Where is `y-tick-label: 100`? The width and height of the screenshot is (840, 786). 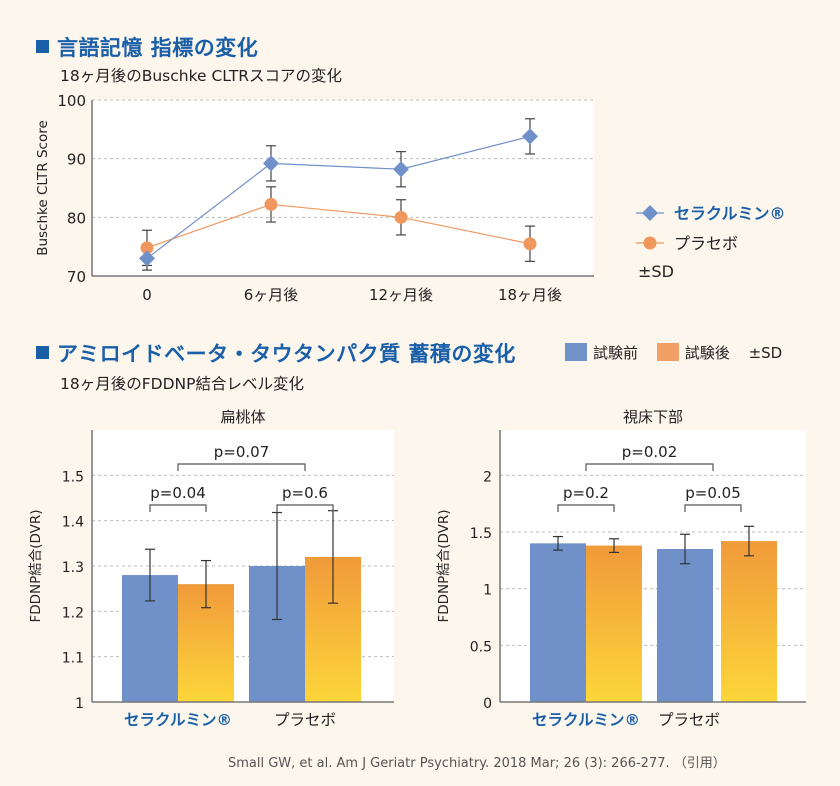
y-tick-label: 100 is located at coordinates (71, 101).